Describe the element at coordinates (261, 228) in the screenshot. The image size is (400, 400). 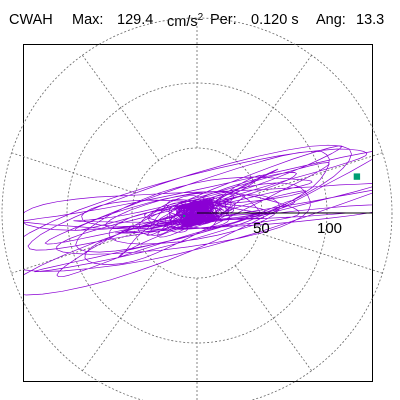
I see `radial-tick-label: 50` at that location.